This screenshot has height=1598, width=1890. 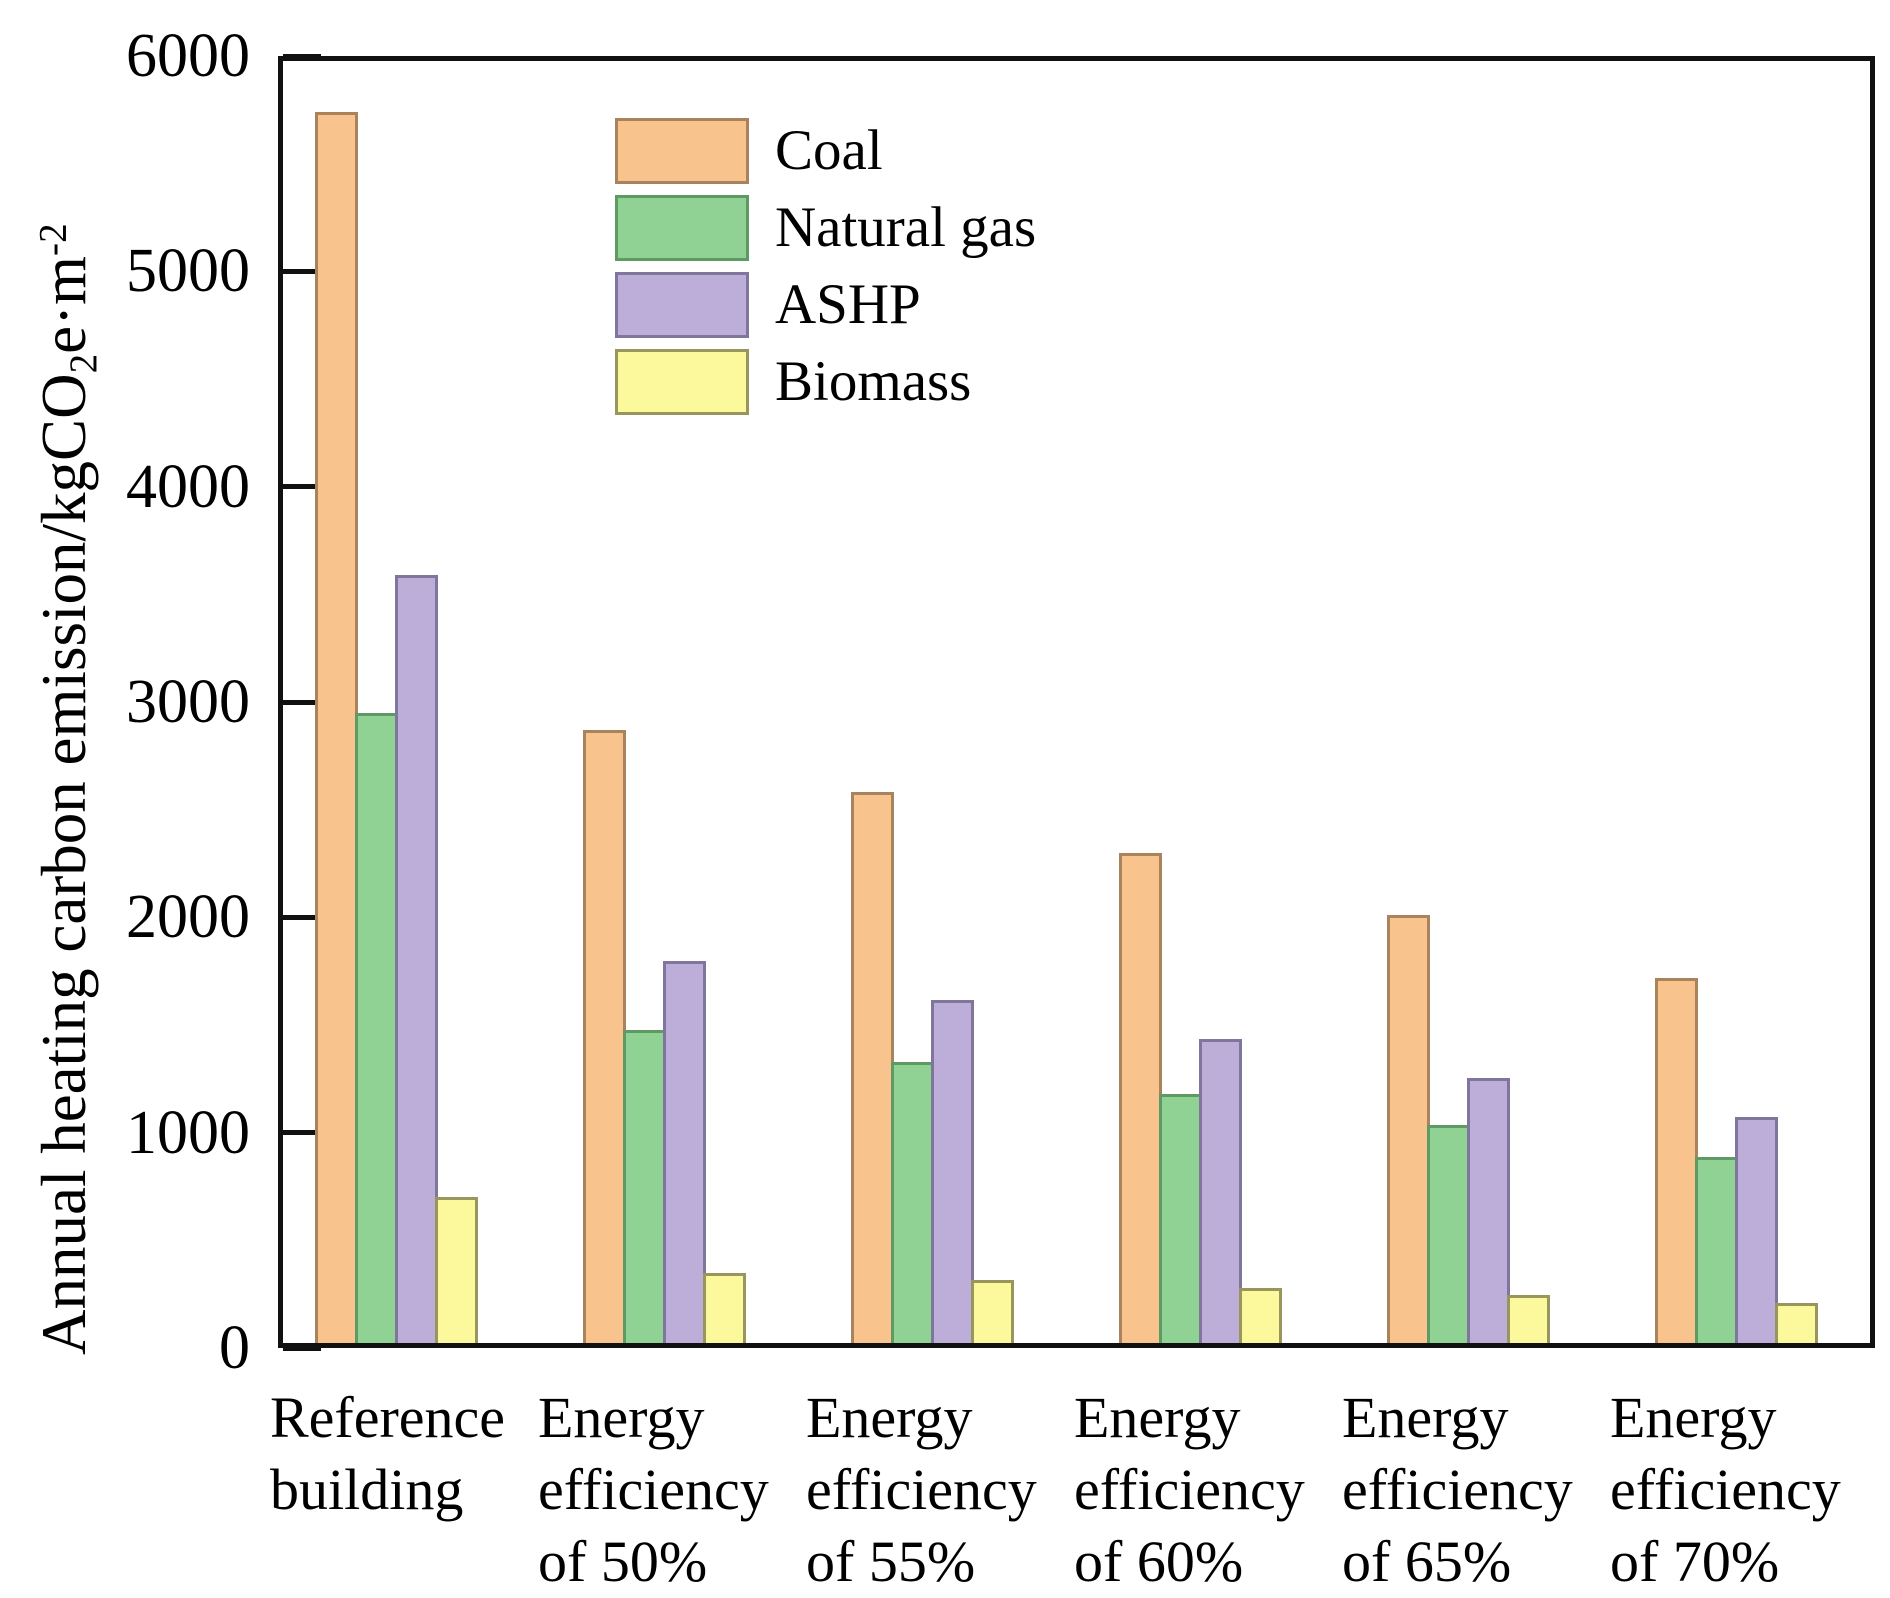 I want to click on legend-label: Coal, so click(x=829, y=150).